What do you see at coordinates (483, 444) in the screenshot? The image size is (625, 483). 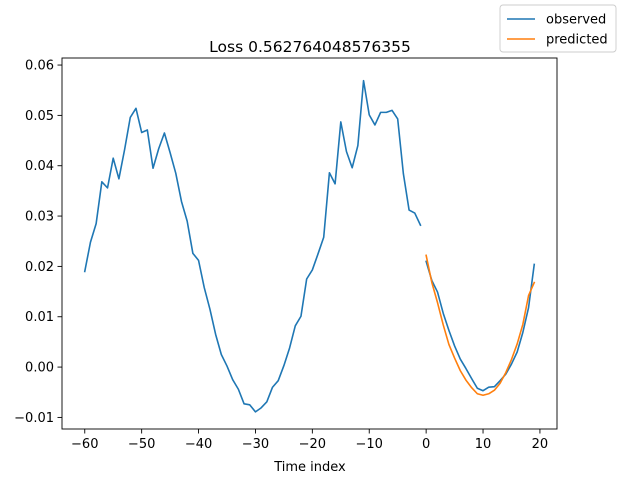 I see `x-tick-label: 10` at bounding box center [483, 444].